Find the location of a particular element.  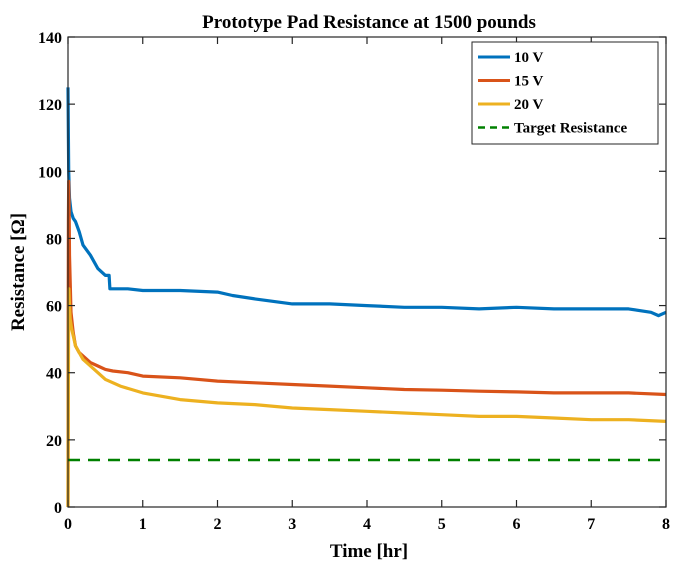

legend-label: 10 V is located at coordinates (528, 58).